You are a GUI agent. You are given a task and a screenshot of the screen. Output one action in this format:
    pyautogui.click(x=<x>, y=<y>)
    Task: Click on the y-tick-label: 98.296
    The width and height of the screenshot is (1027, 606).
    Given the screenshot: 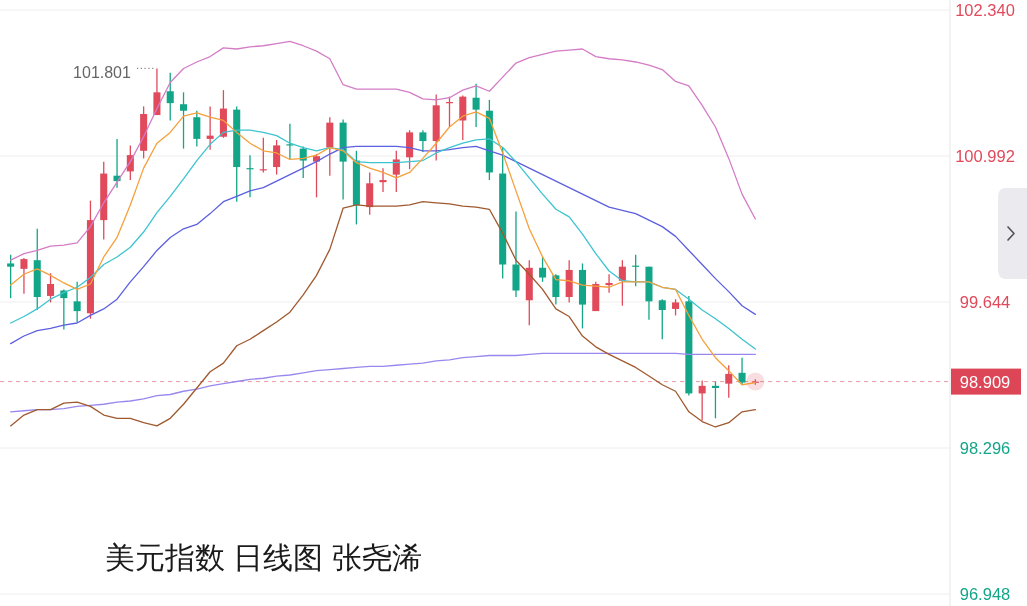 What is the action you would take?
    pyautogui.click(x=985, y=448)
    